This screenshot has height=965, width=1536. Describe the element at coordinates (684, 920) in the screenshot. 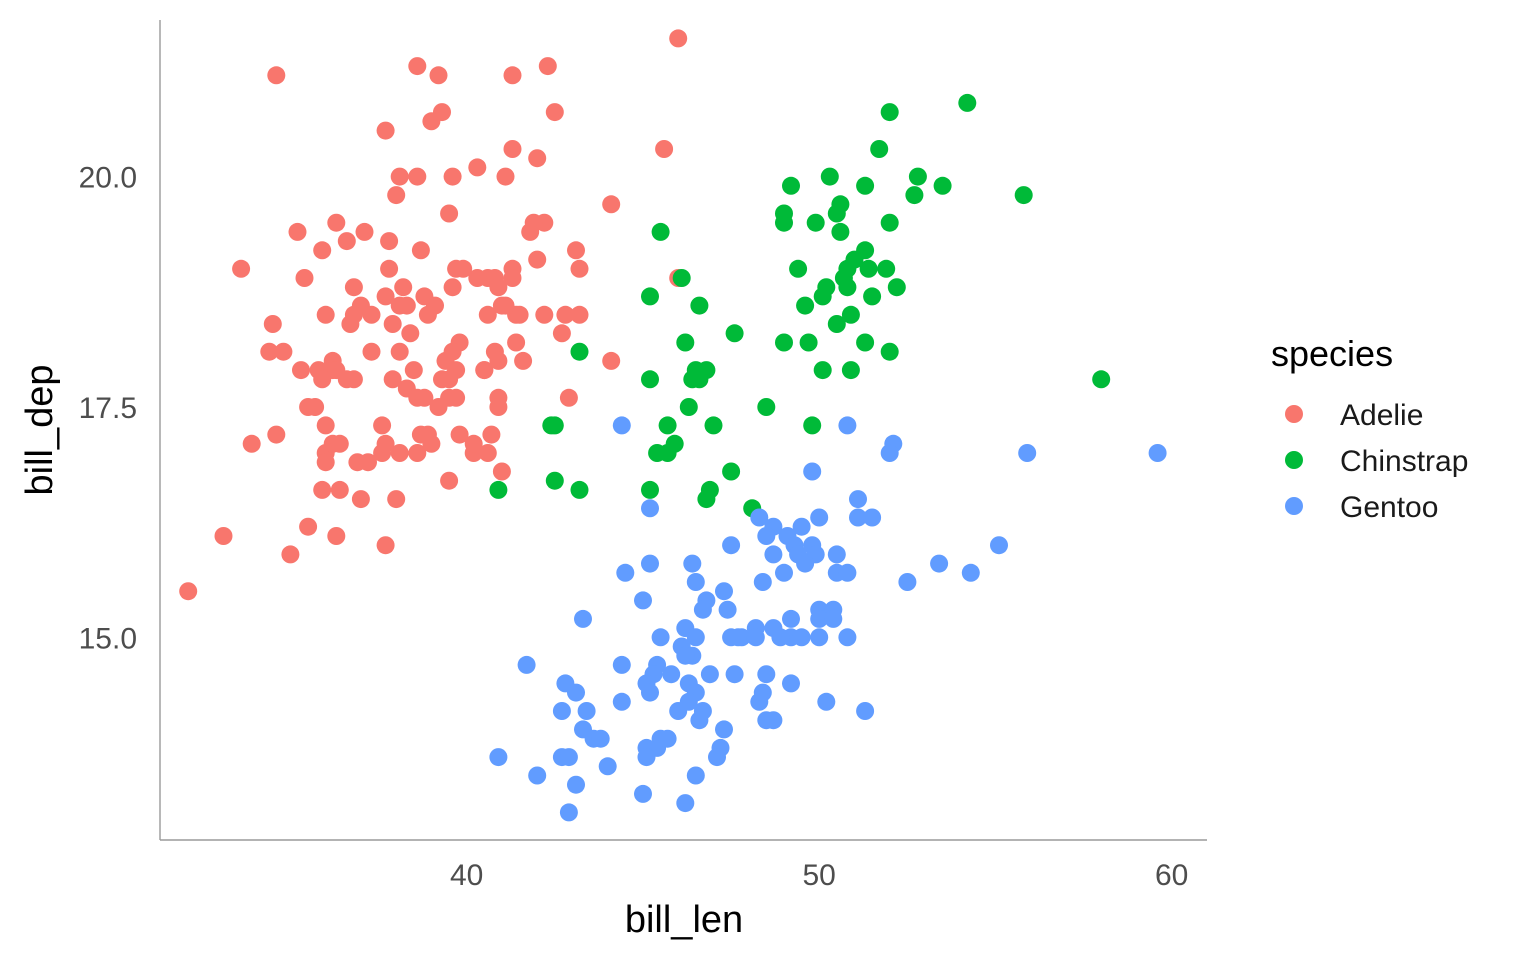

I see `x-axis-title: bill_len` at that location.